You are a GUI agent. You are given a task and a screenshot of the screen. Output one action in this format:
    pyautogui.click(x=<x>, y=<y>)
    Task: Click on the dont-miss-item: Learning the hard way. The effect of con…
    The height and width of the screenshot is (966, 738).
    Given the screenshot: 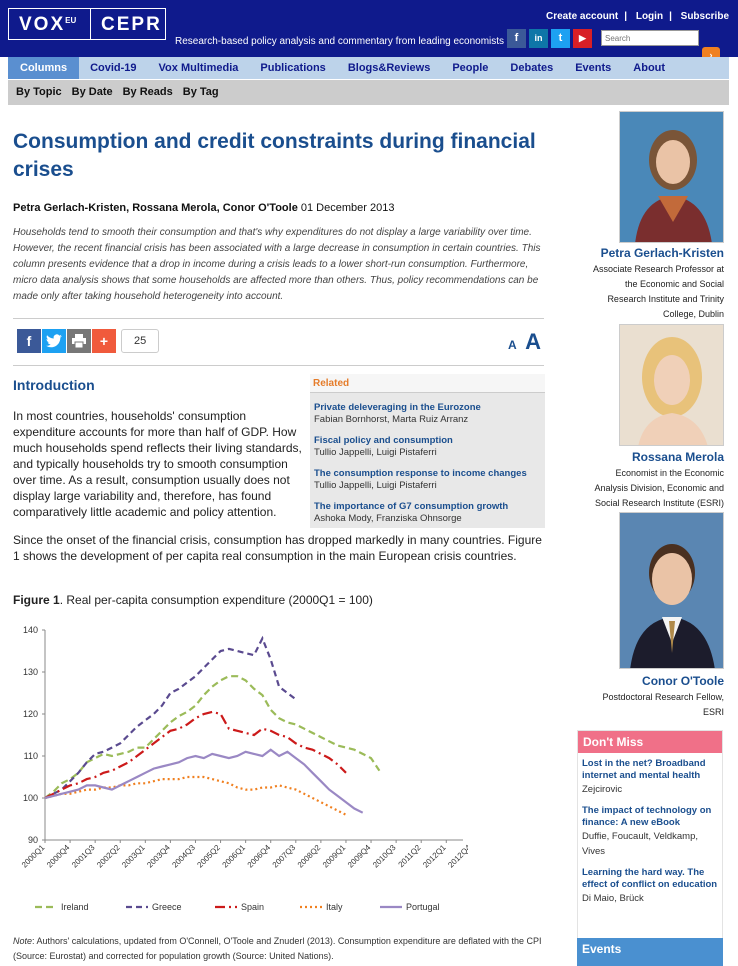 What is the action you would take?
    pyautogui.click(x=650, y=886)
    